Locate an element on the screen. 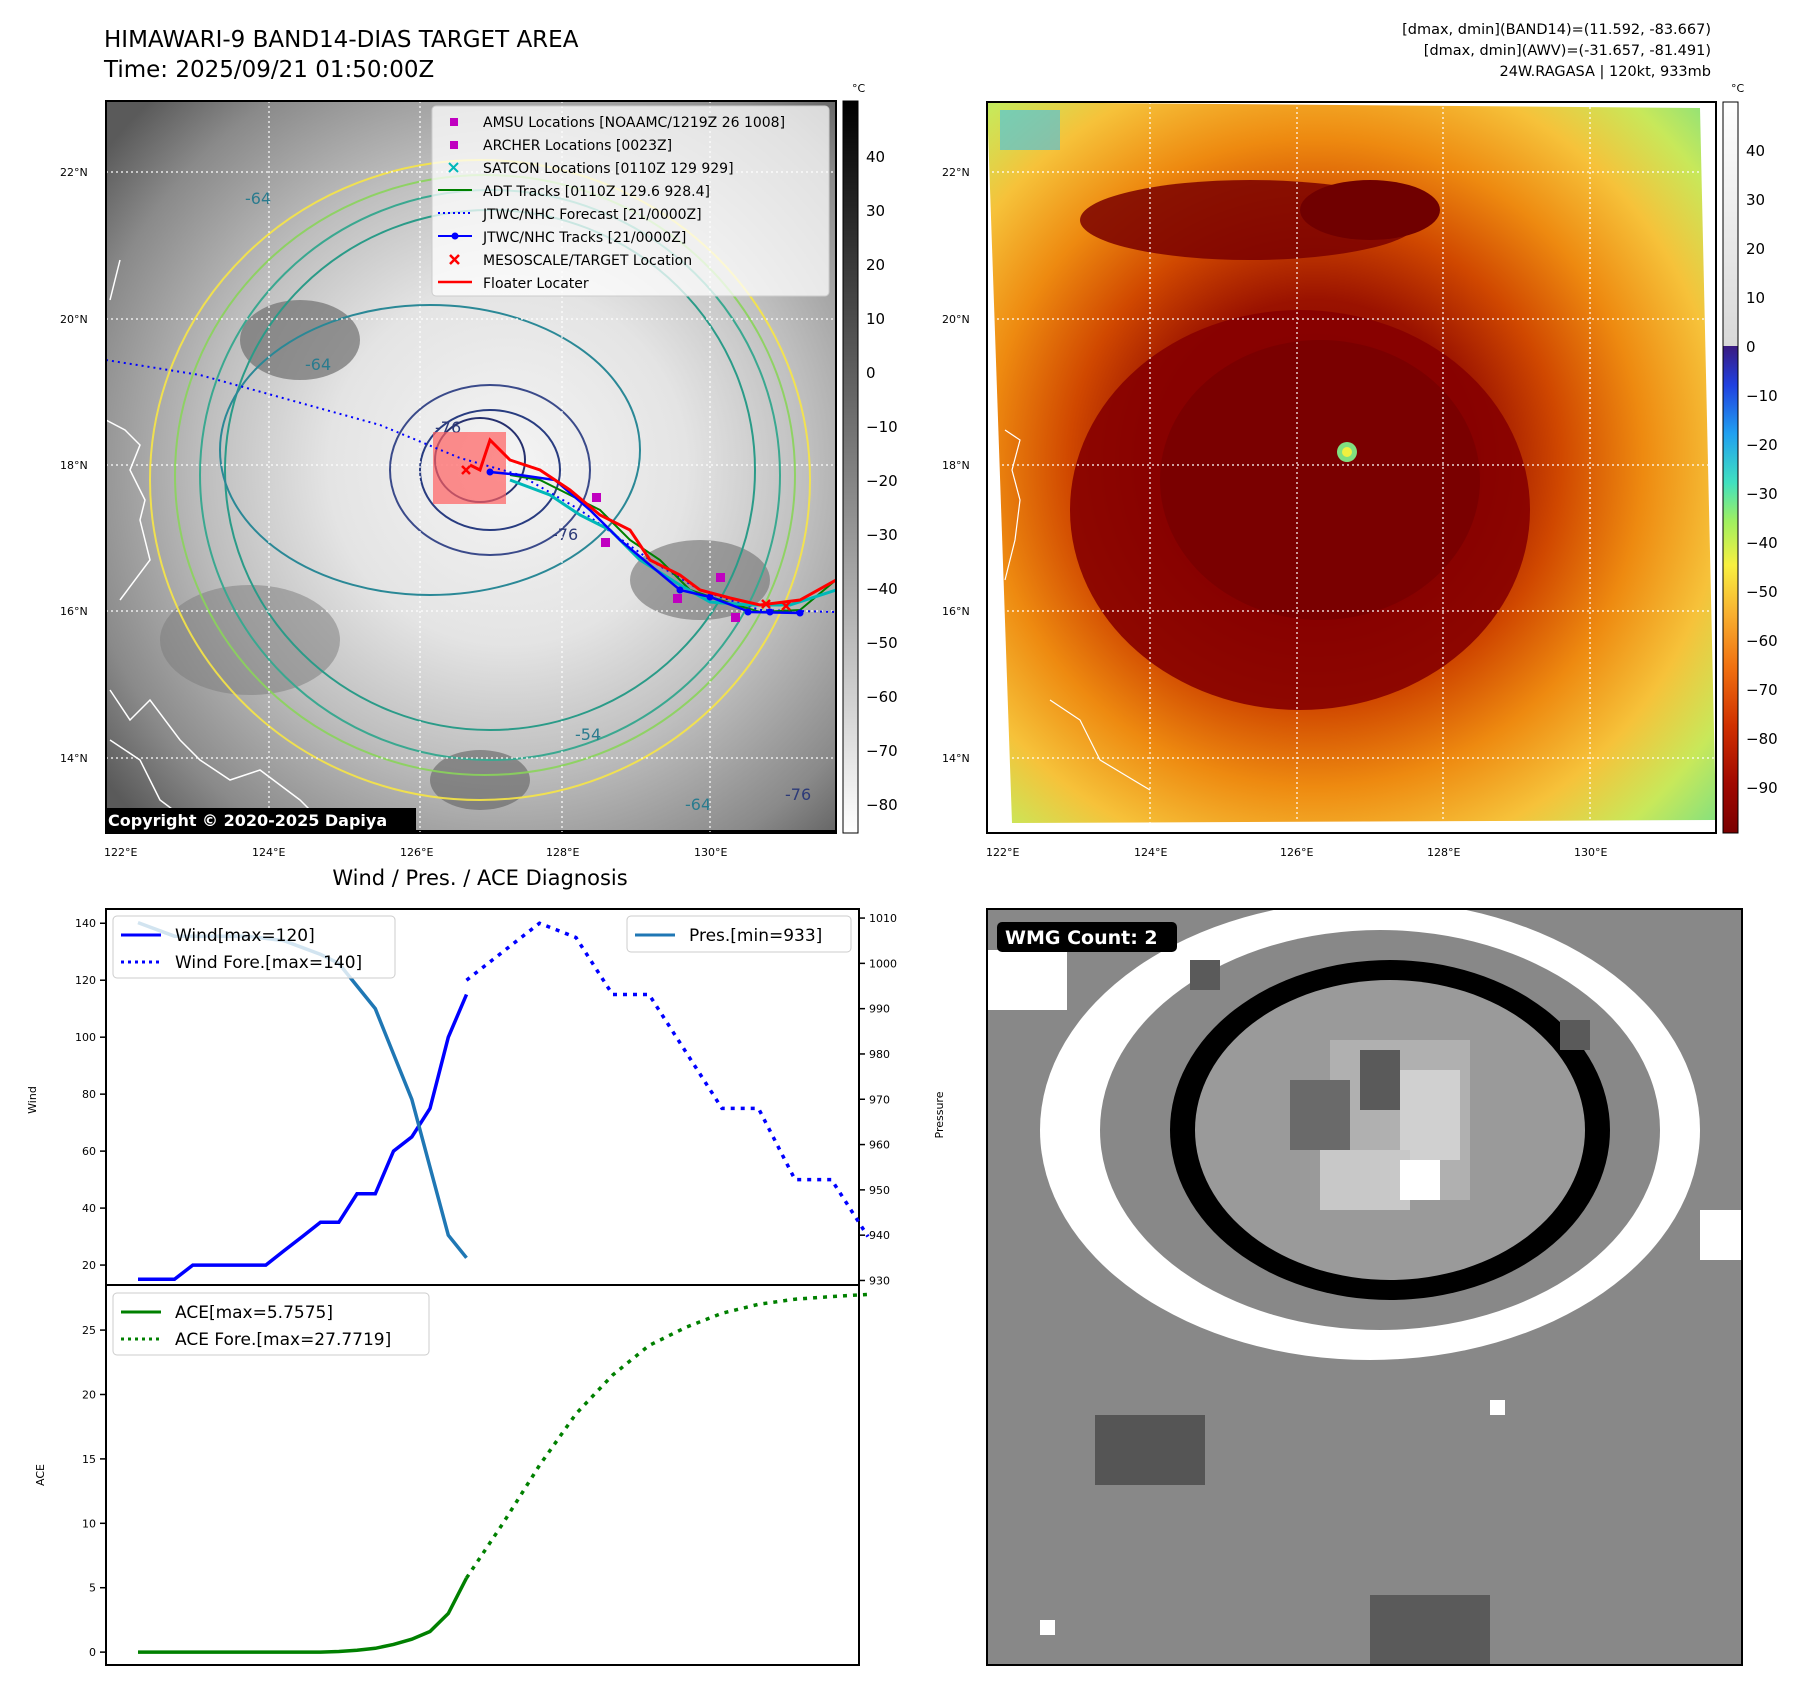 The width and height of the screenshot is (1797, 1690). awv-lon-ticks: 122°E 124°E 126°E 128°E 130°E is located at coordinates (1296, 852).